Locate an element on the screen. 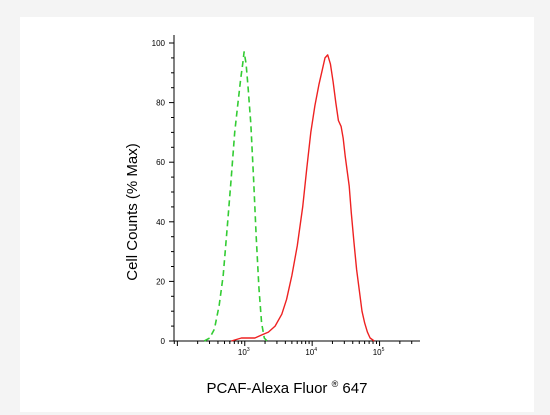  y-tick-label: 20 is located at coordinates (160, 281).